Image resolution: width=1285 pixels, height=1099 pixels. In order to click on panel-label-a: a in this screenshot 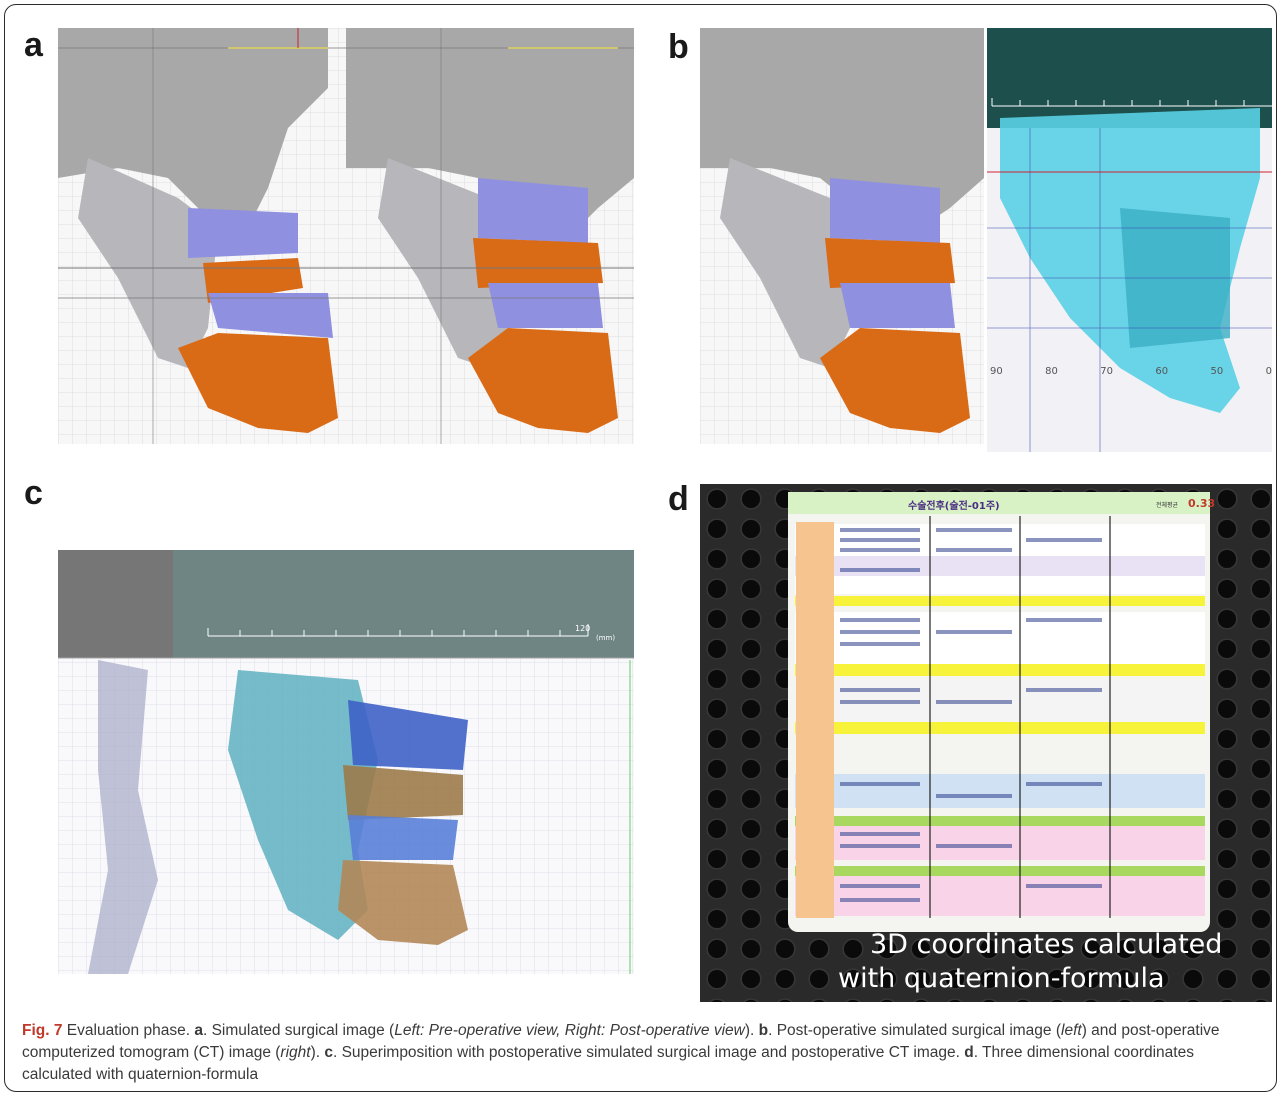, I will do `click(33, 45)`.